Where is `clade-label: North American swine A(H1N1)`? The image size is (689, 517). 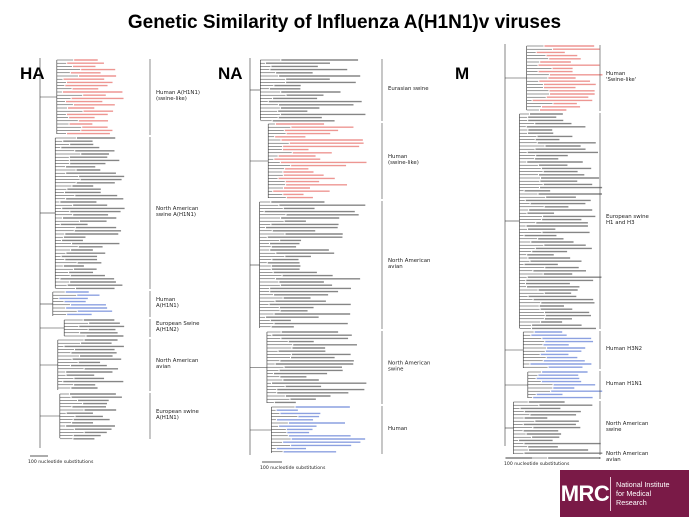 clade-label: North American swine A(H1N1) is located at coordinates (177, 212).